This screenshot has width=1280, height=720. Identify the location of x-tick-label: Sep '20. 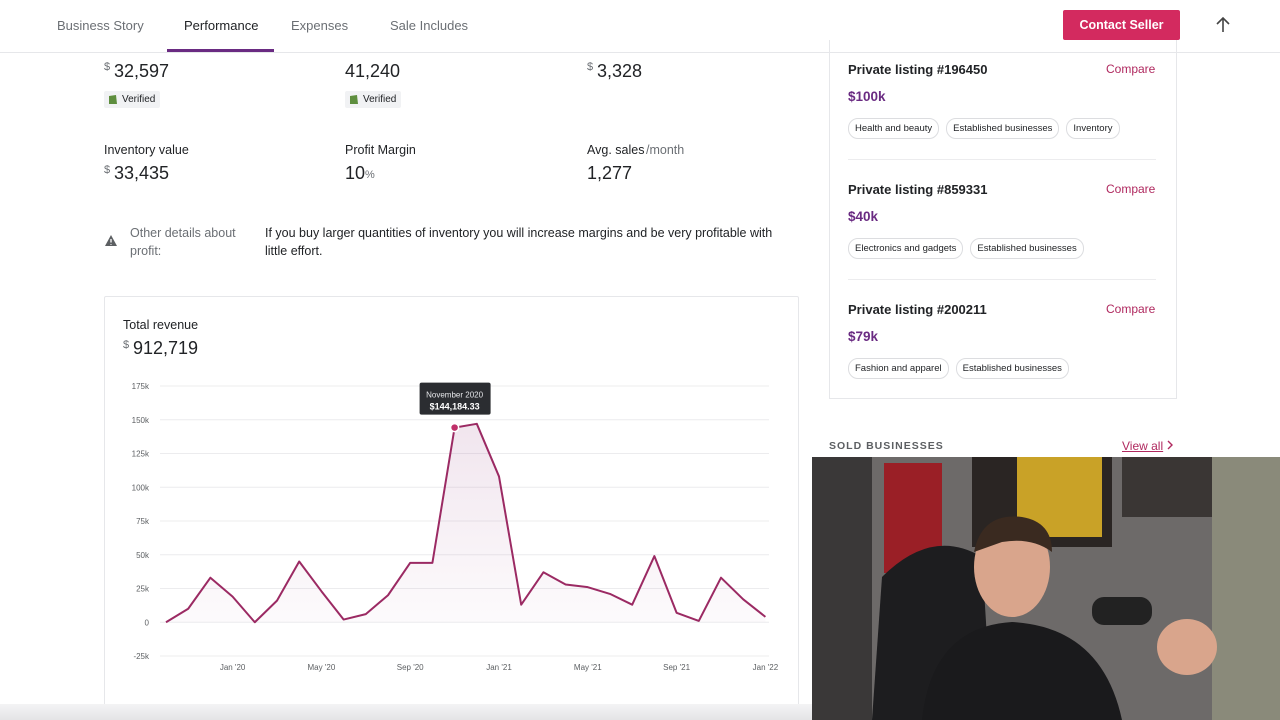
(410, 667).